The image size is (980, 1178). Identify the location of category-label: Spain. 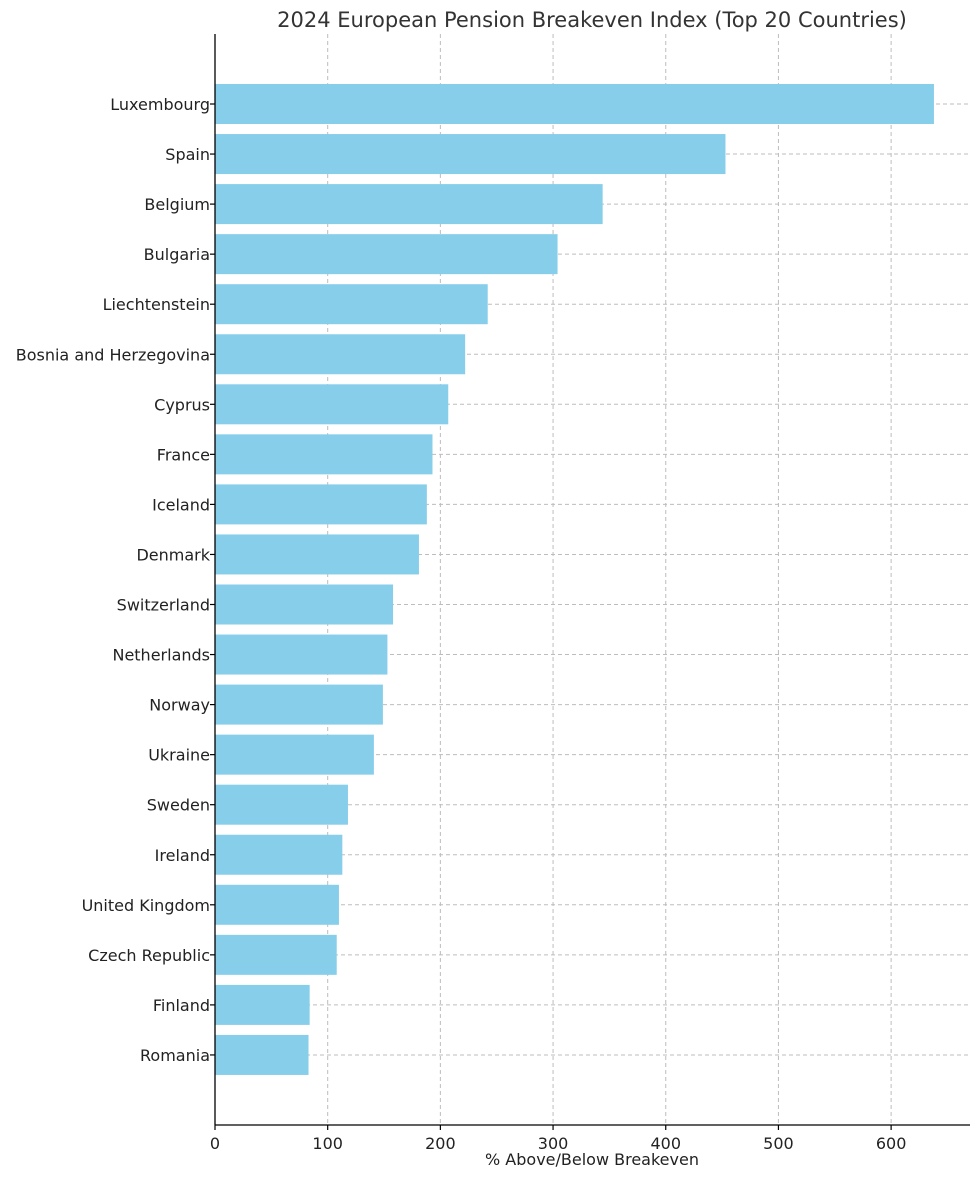
(187, 154).